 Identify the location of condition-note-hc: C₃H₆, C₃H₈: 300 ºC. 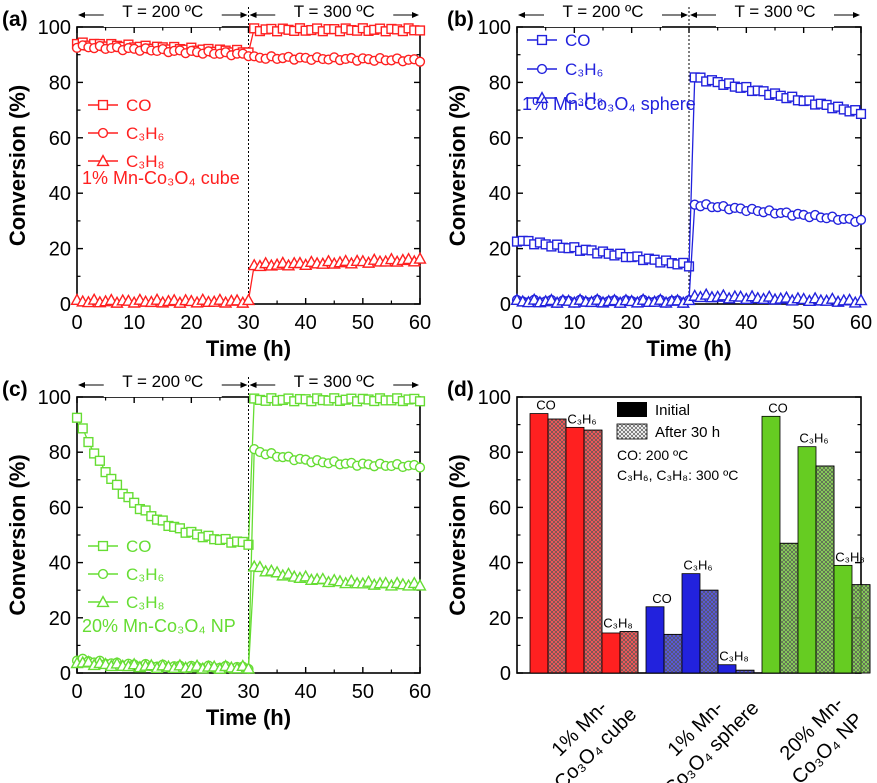
(677, 475).